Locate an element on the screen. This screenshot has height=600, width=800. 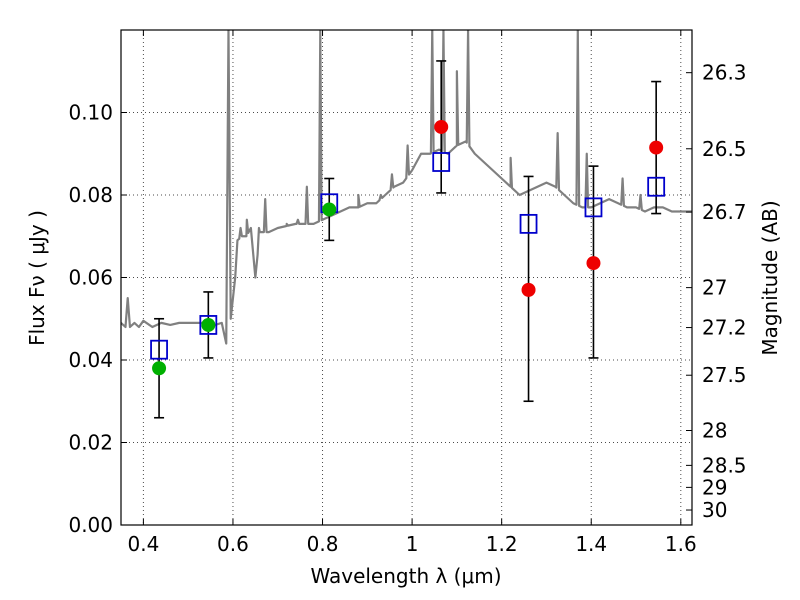
y-axis-label: Flux Fν ( μJy ) is located at coordinates (37, 278).